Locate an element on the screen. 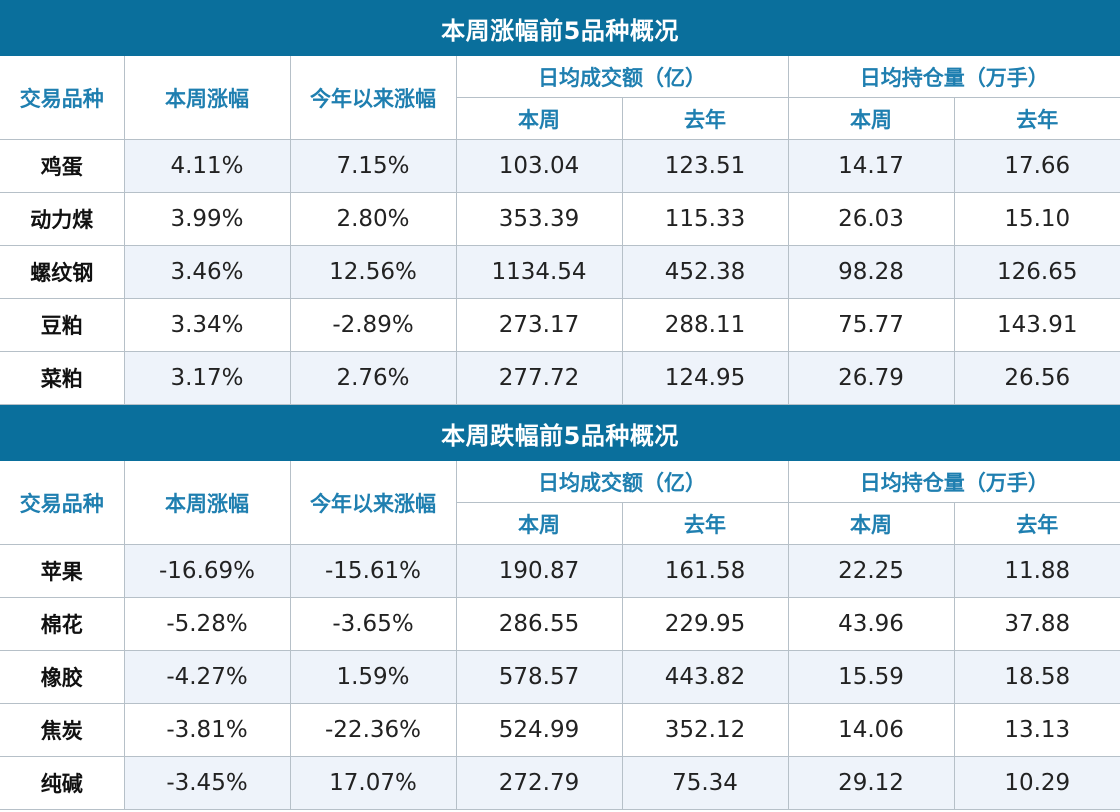 The width and height of the screenshot is (1120, 812). subheader-volume-this-week: 本周 is located at coordinates (539, 118).